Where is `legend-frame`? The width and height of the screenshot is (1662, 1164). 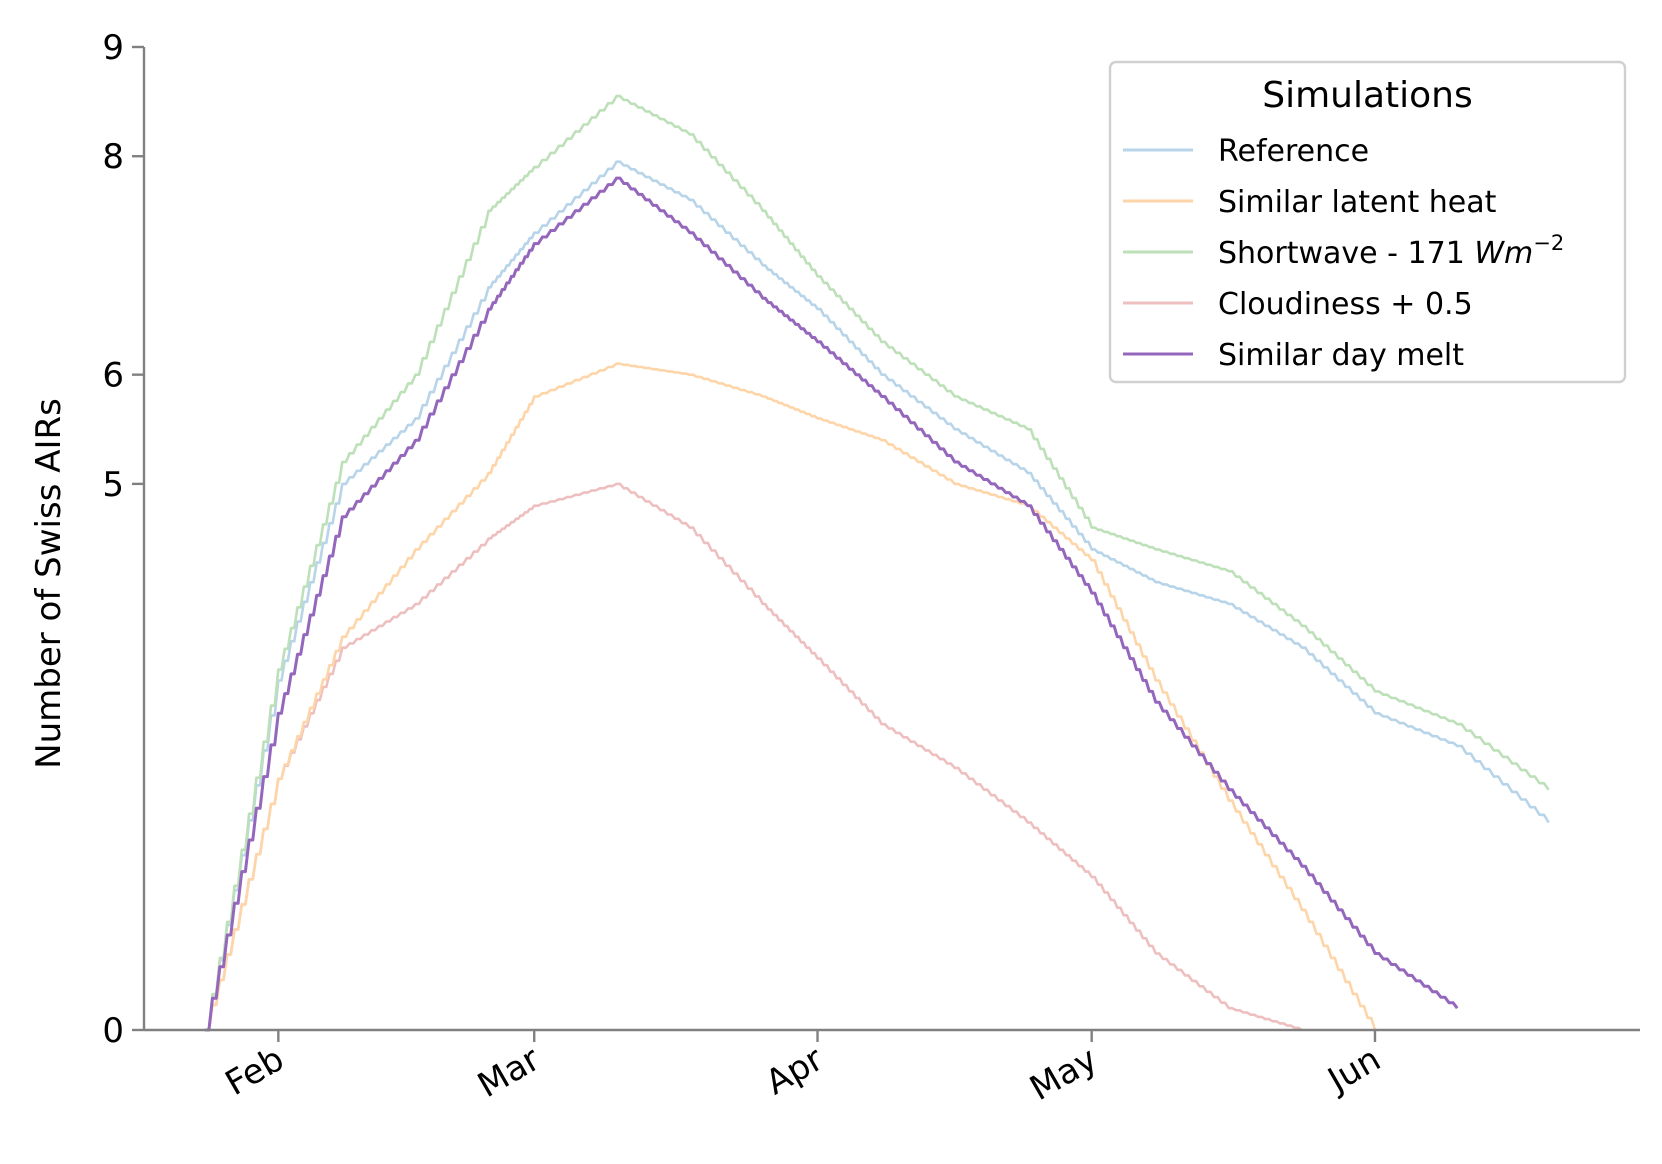
legend-frame is located at coordinates (1367, 222).